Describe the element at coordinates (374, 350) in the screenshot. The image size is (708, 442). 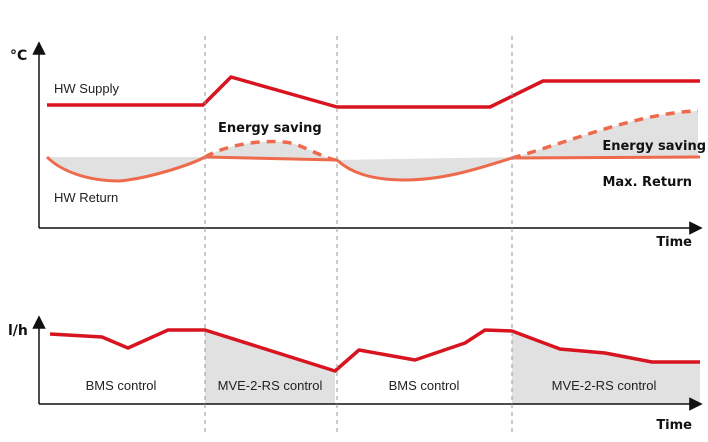
I see `flow-line` at that location.